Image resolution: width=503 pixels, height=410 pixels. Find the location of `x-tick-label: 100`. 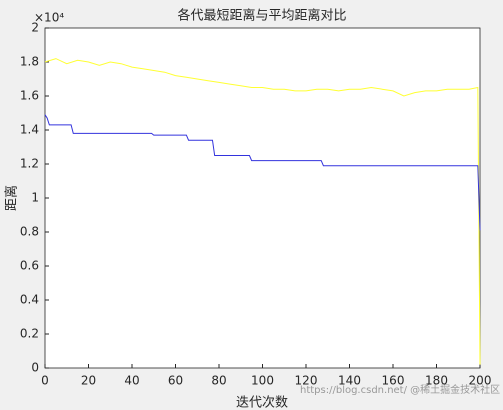

x-tick-label: 100 is located at coordinates (262, 381).